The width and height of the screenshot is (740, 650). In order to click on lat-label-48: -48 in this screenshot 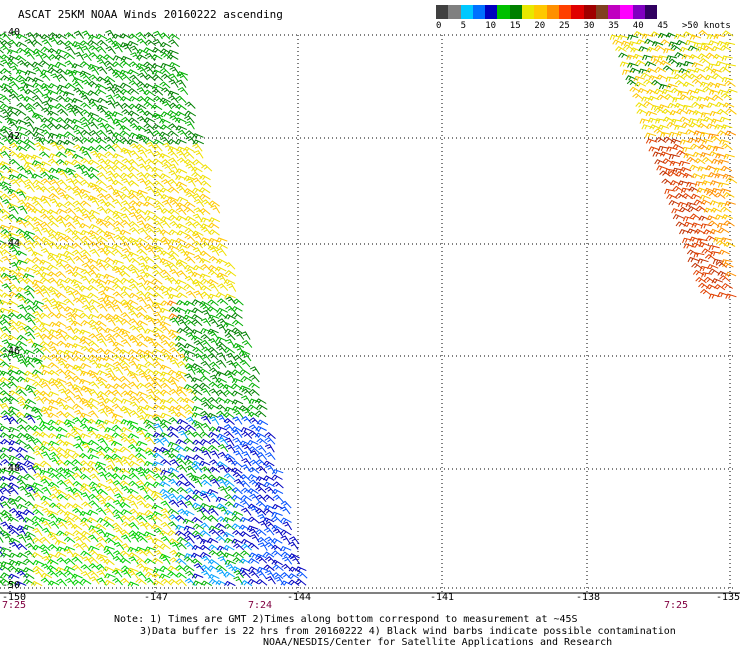, I will do `click(11, 468)`.